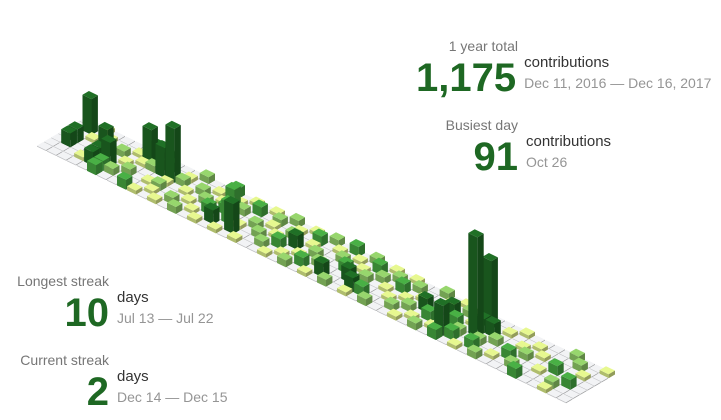  I want to click on current-streak-range: Dec 14 — Dec 15, so click(172, 397).